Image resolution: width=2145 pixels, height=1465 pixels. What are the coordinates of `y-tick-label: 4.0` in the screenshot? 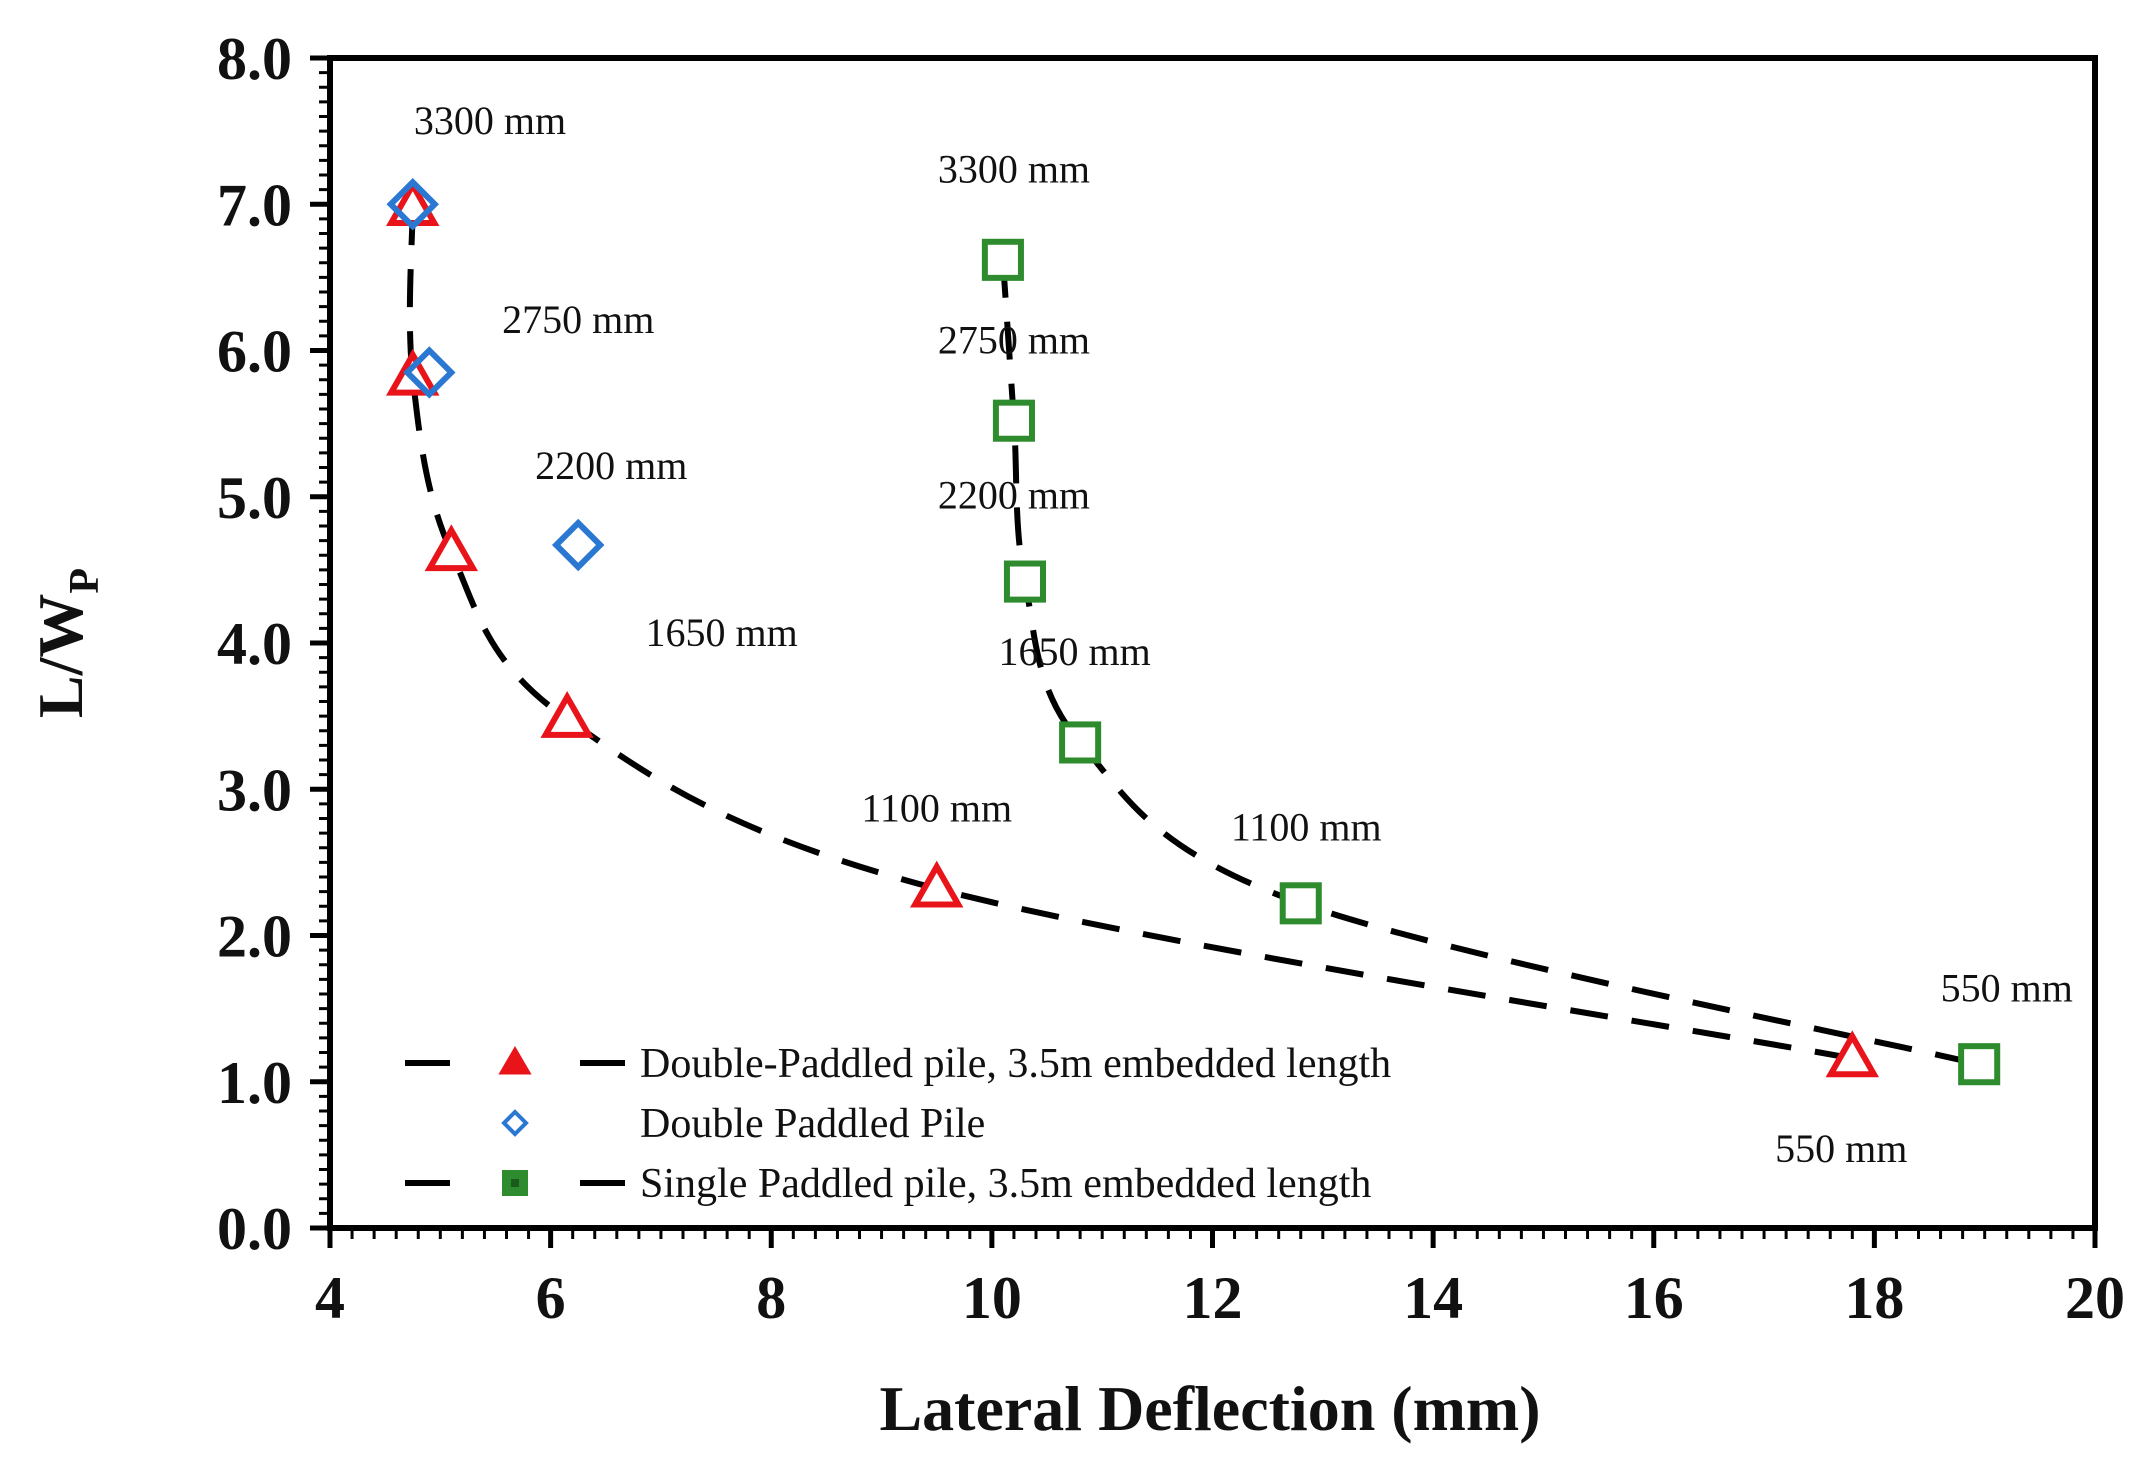 It's located at (254, 644).